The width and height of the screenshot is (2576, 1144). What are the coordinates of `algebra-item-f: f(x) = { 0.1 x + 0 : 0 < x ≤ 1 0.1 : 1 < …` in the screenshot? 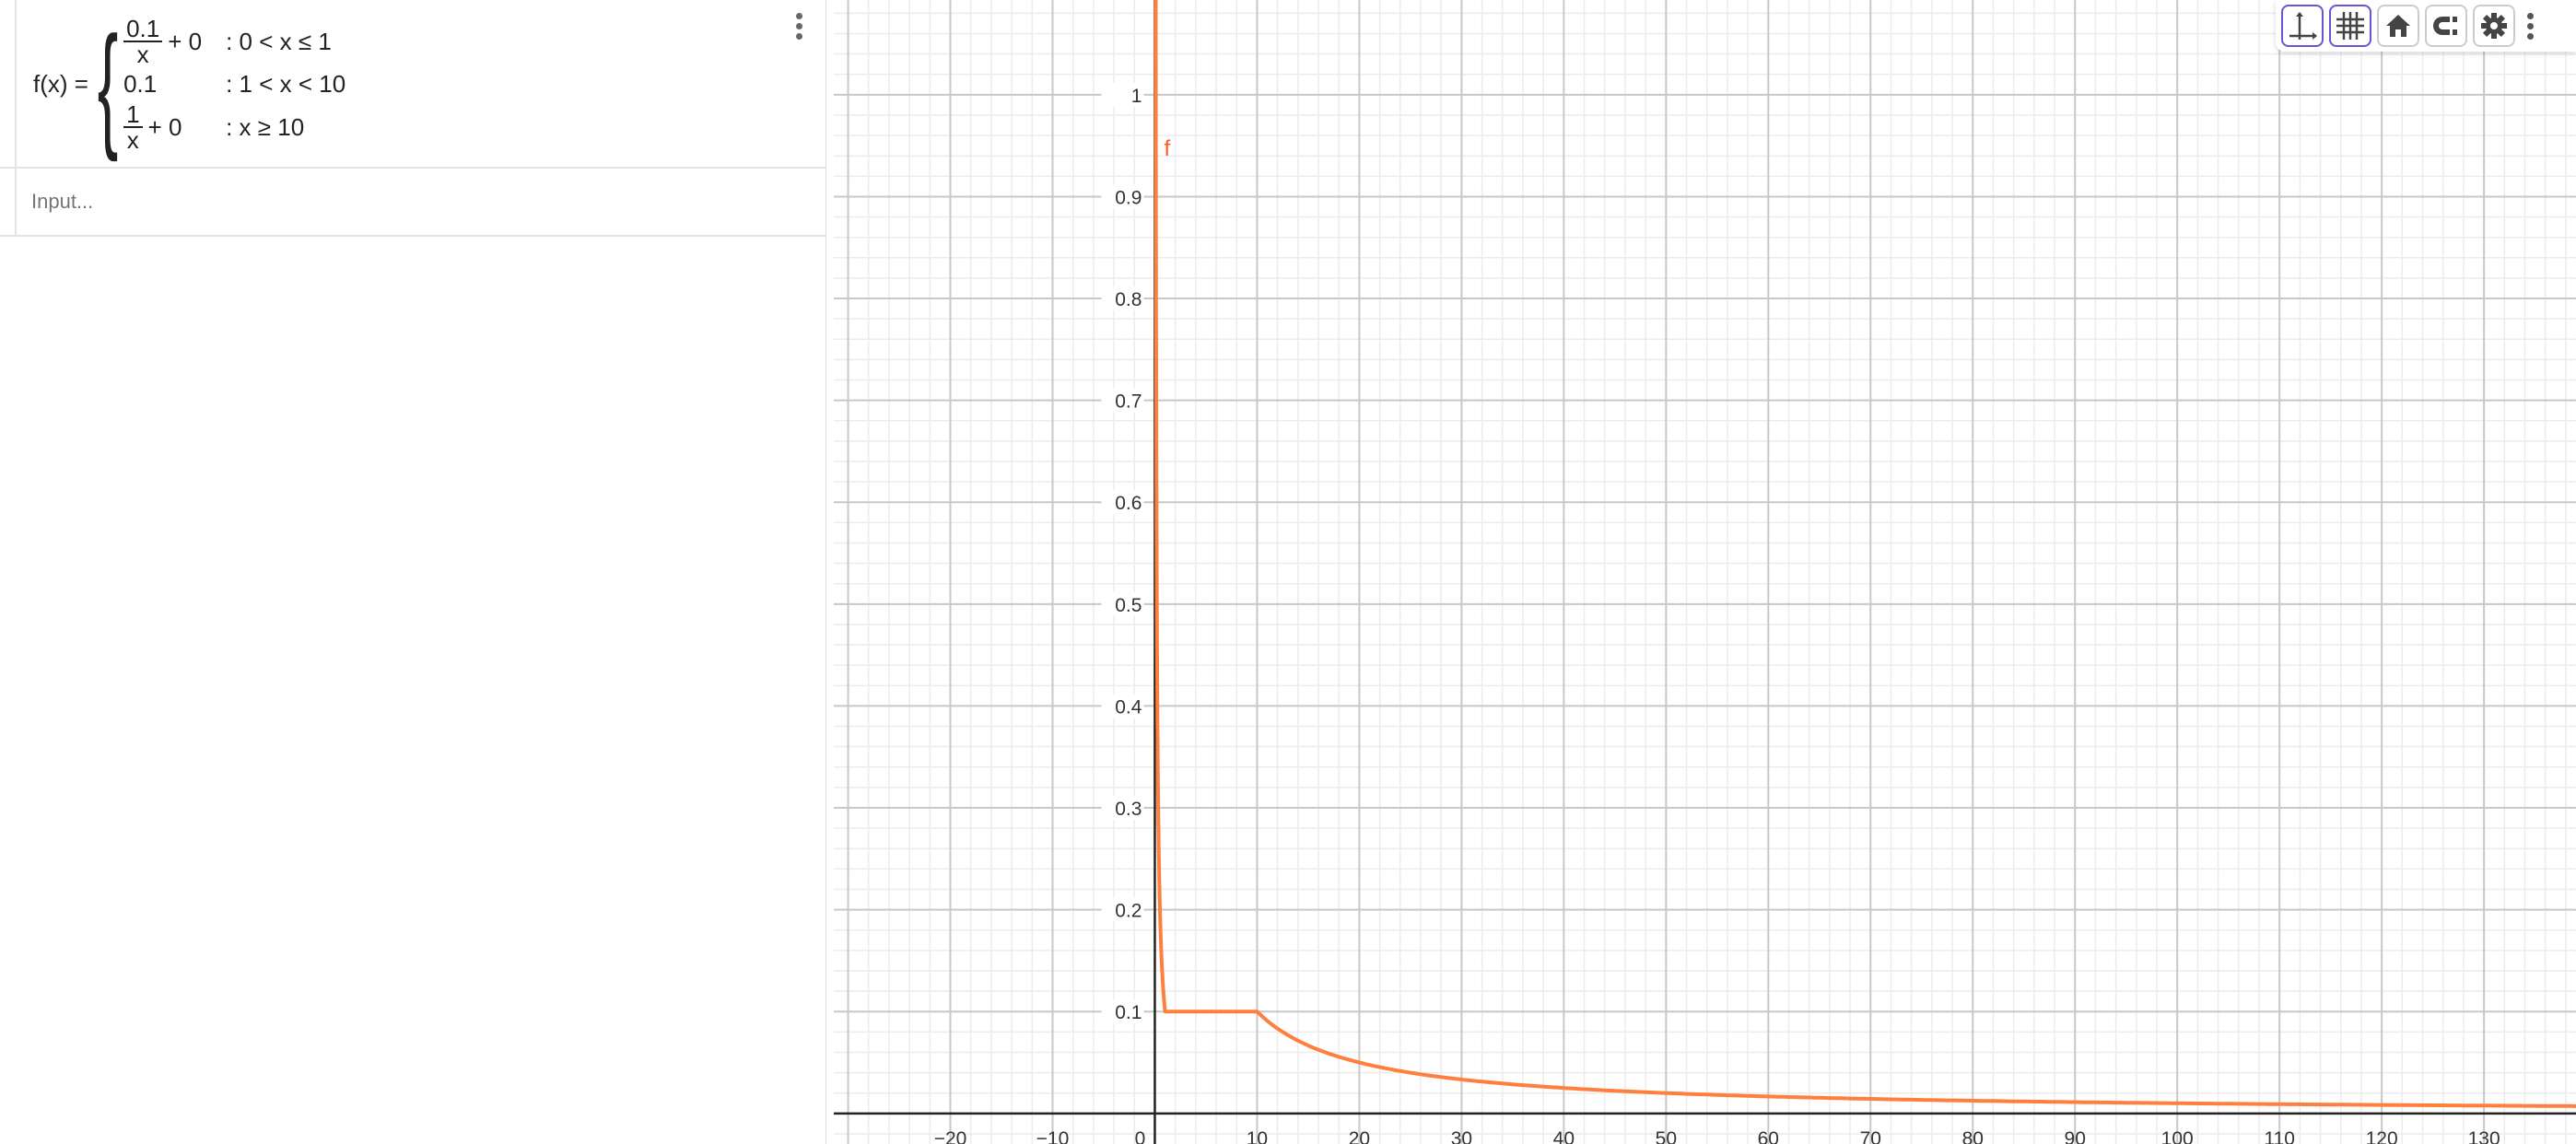 It's located at (412, 84).